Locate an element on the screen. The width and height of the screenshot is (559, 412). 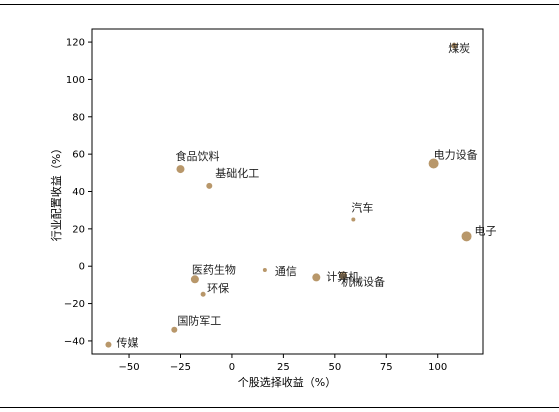
y-tick-label: 60 is located at coordinates (78, 155).